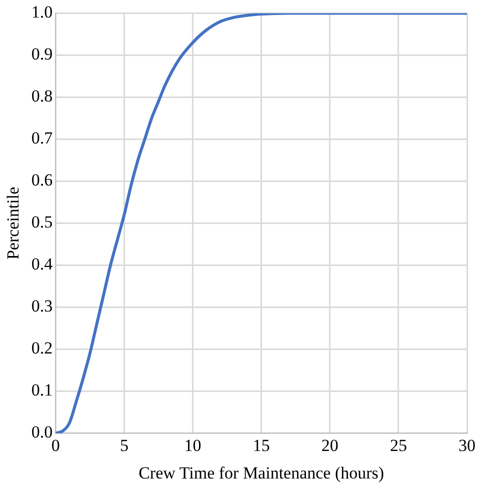  Describe the element at coordinates (42, 138) in the screenshot. I see `y-tick-label: 0.7` at that location.